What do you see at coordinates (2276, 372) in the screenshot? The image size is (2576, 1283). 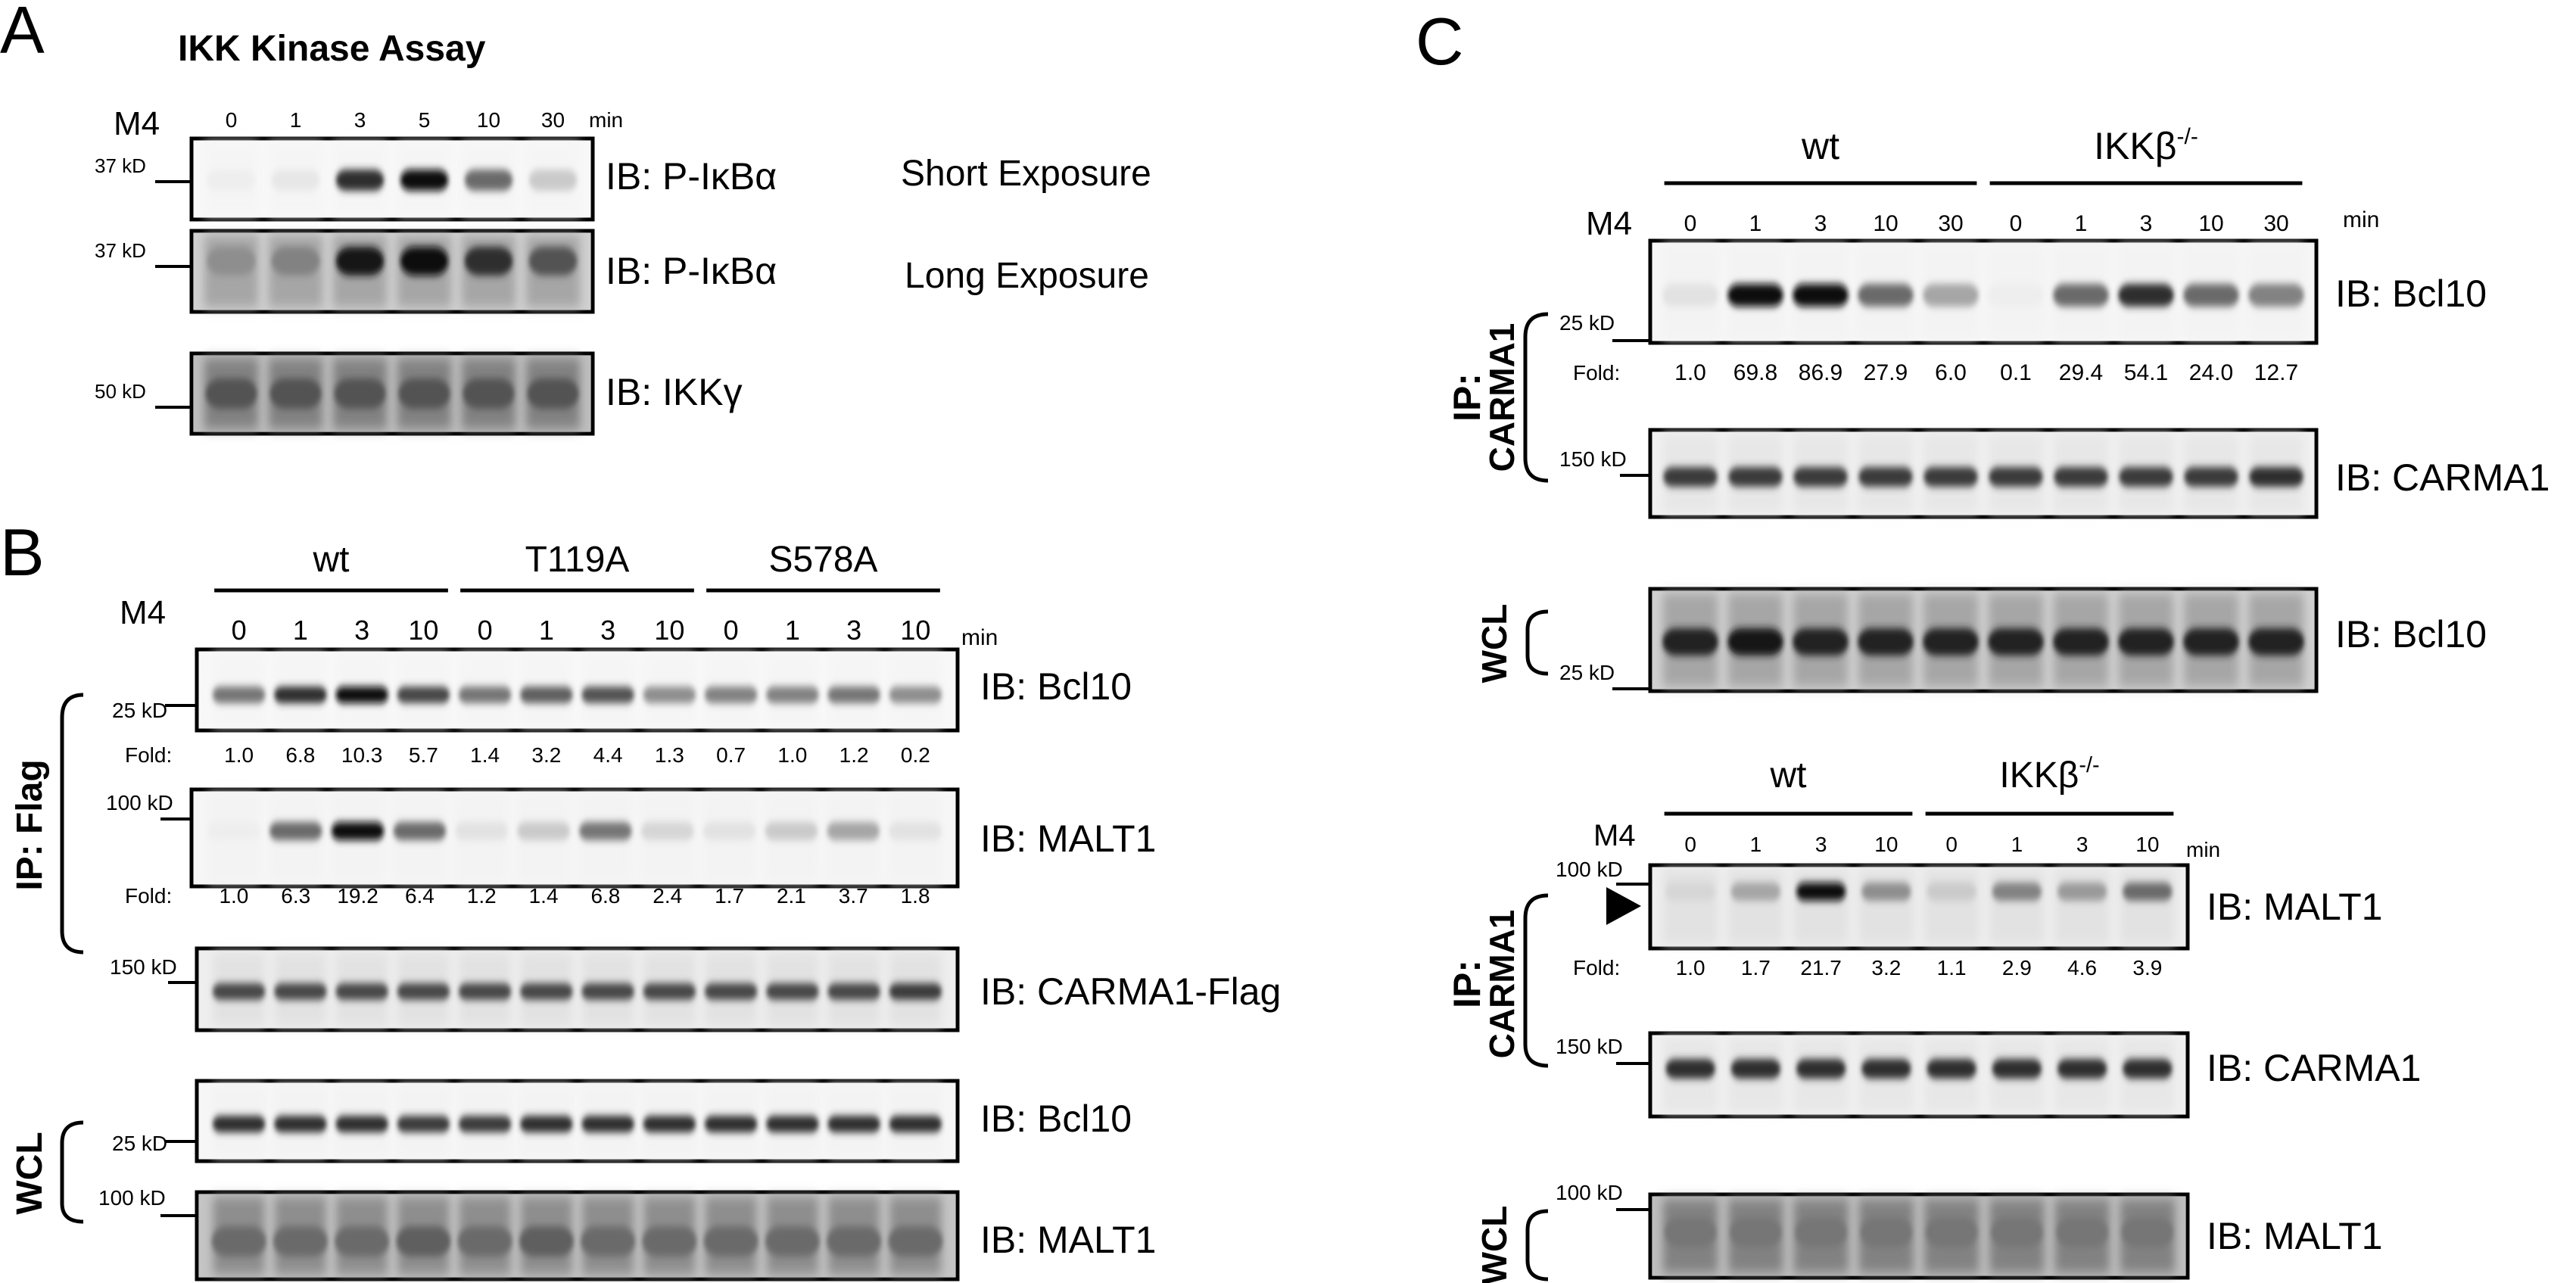 I see `fold-value: 12.7` at bounding box center [2276, 372].